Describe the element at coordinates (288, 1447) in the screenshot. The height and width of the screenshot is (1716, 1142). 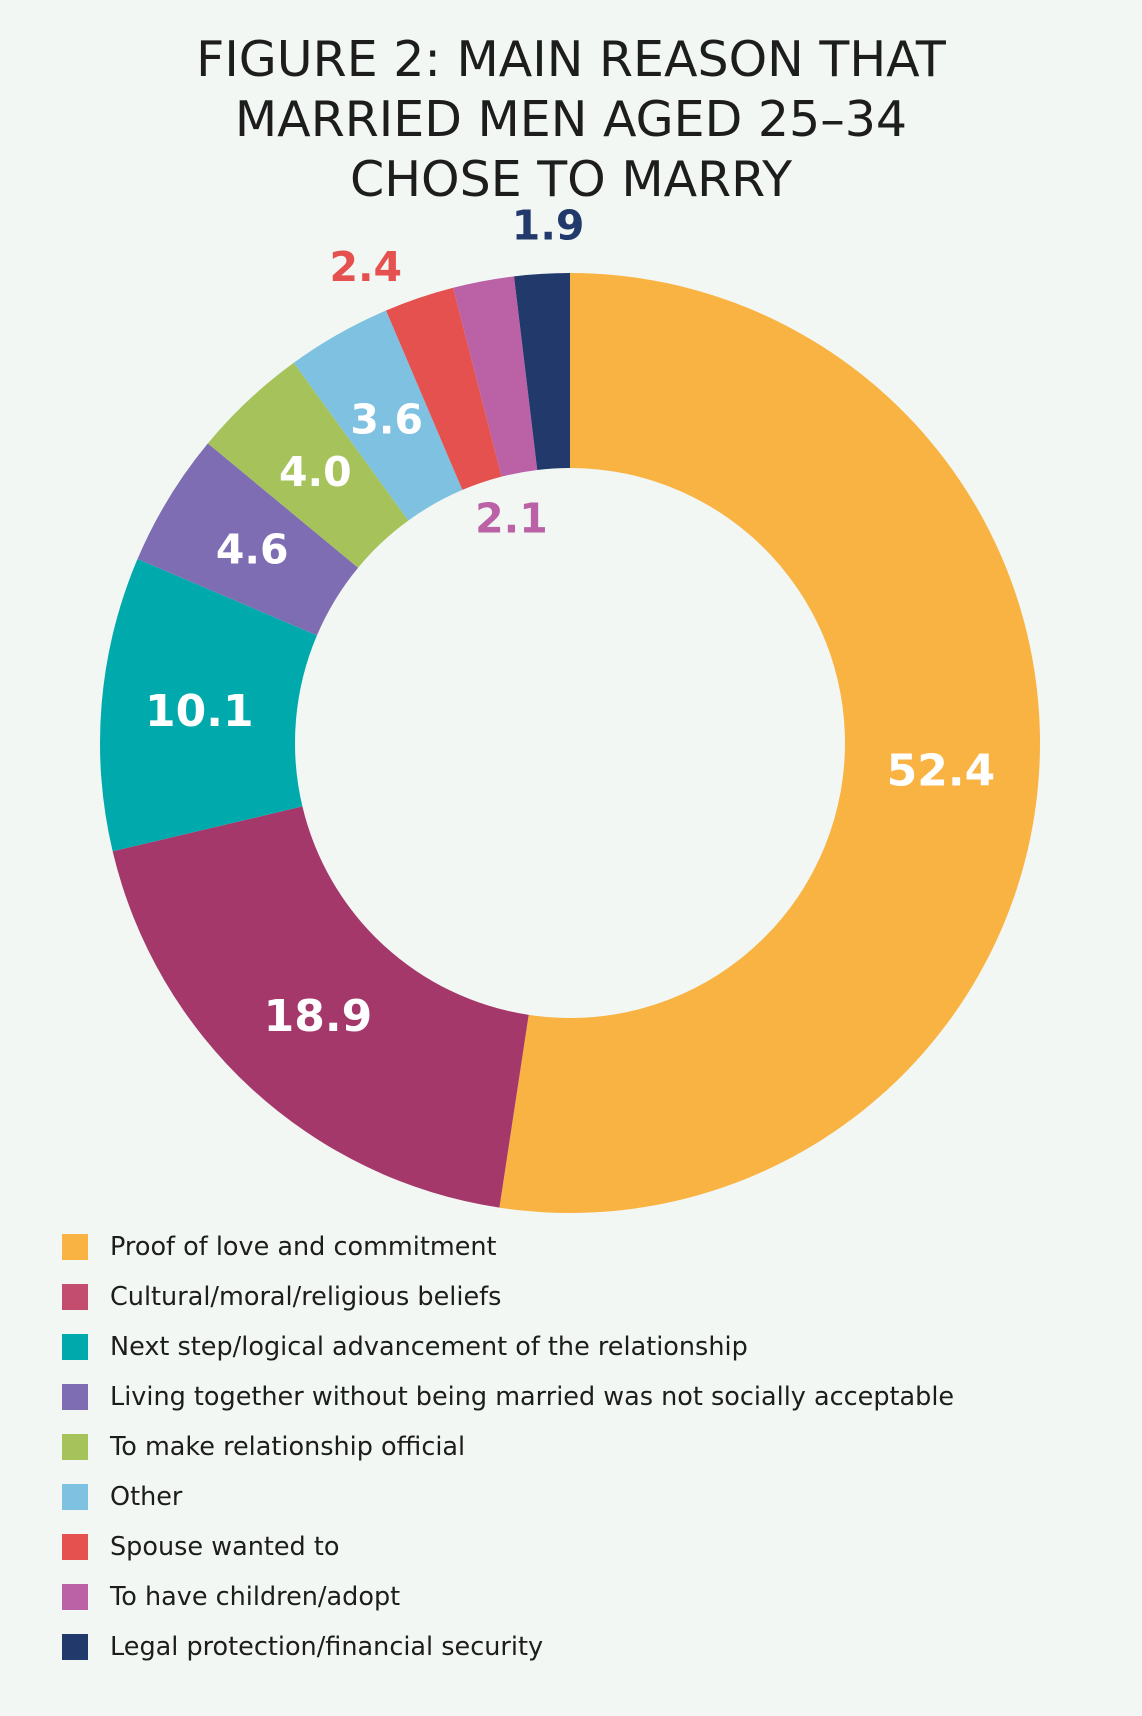
I see `legend-label: To make relationship official` at that location.